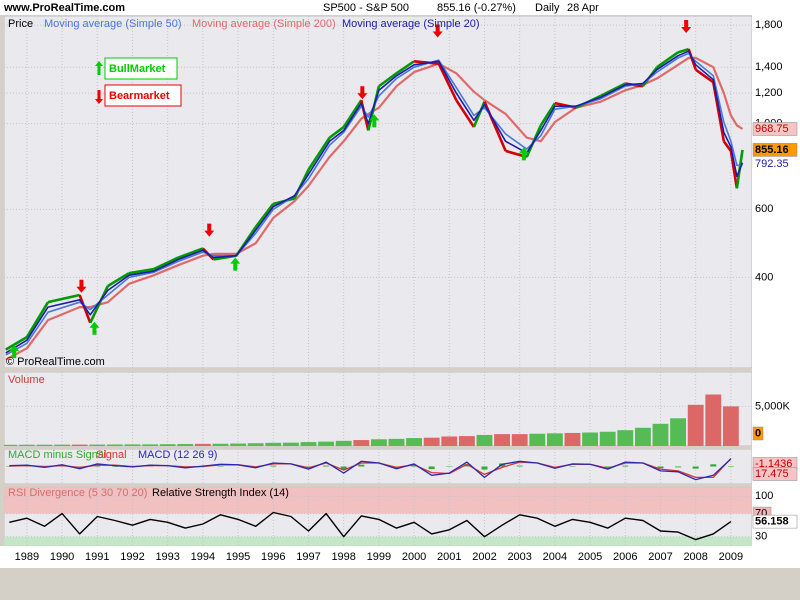  What do you see at coordinates (77, 493) in the screenshot?
I see `panel-title: RSI Divergence (5 30 70 20)` at bounding box center [77, 493].